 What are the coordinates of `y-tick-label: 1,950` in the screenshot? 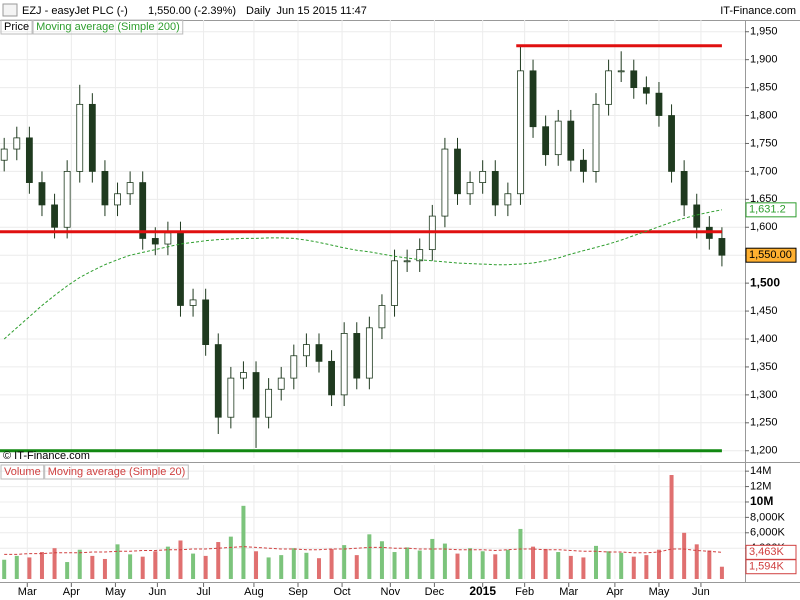 It's located at (764, 32).